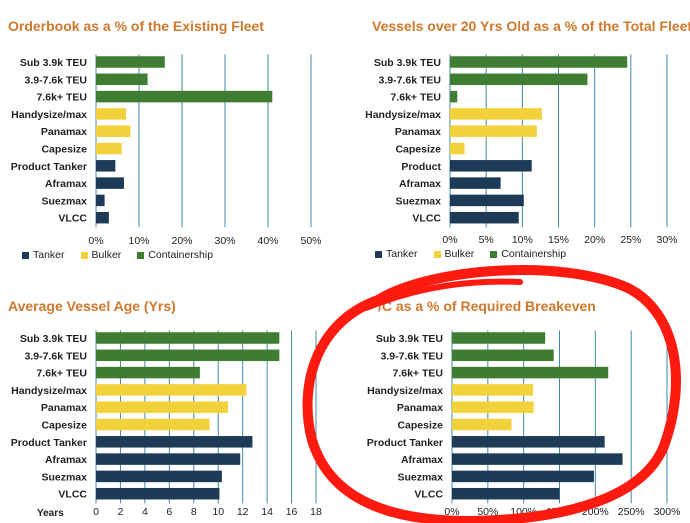  What do you see at coordinates (145, 512) in the screenshot?
I see `x-tick-label: 4` at bounding box center [145, 512].